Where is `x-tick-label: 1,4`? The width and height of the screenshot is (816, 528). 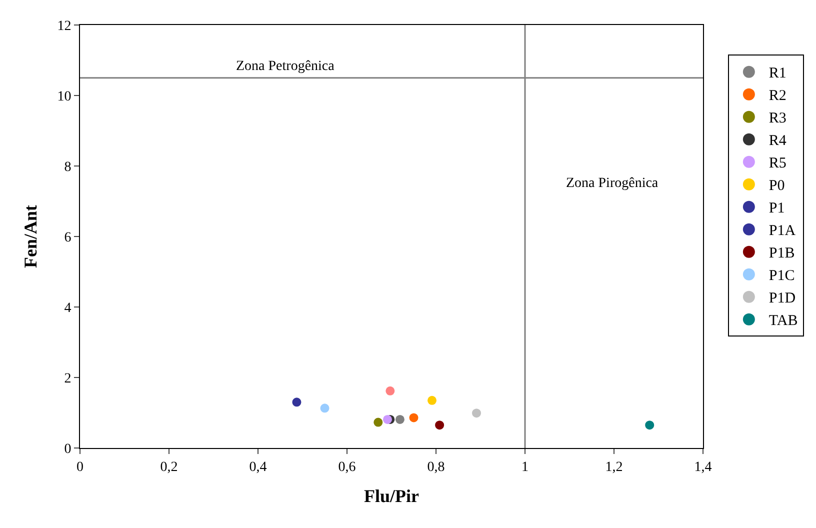
x-tick-label: 1,4 is located at coordinates (703, 467).